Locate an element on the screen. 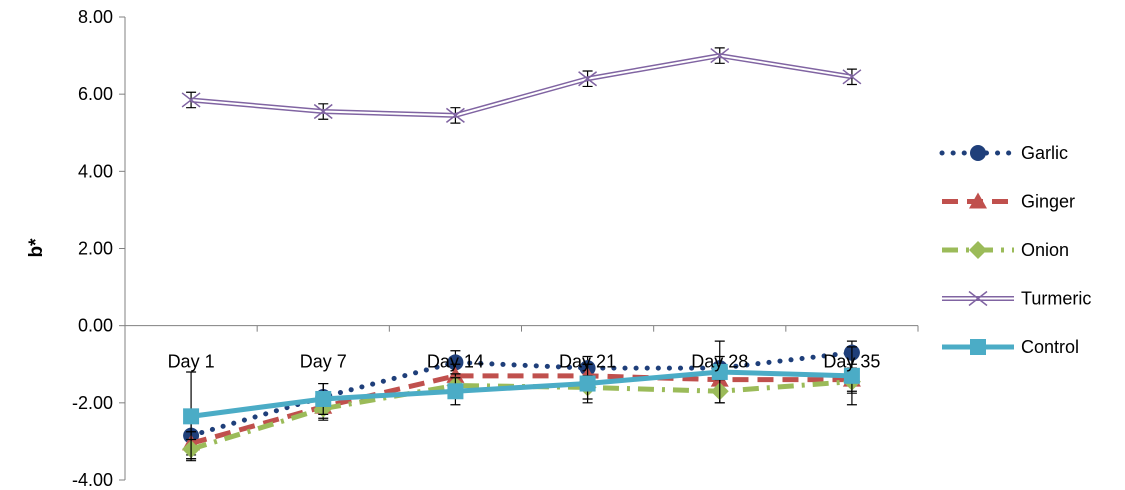 Image resolution: width=1125 pixels, height=490 pixels. y-tick-label: -4.00 is located at coordinates (92, 480).